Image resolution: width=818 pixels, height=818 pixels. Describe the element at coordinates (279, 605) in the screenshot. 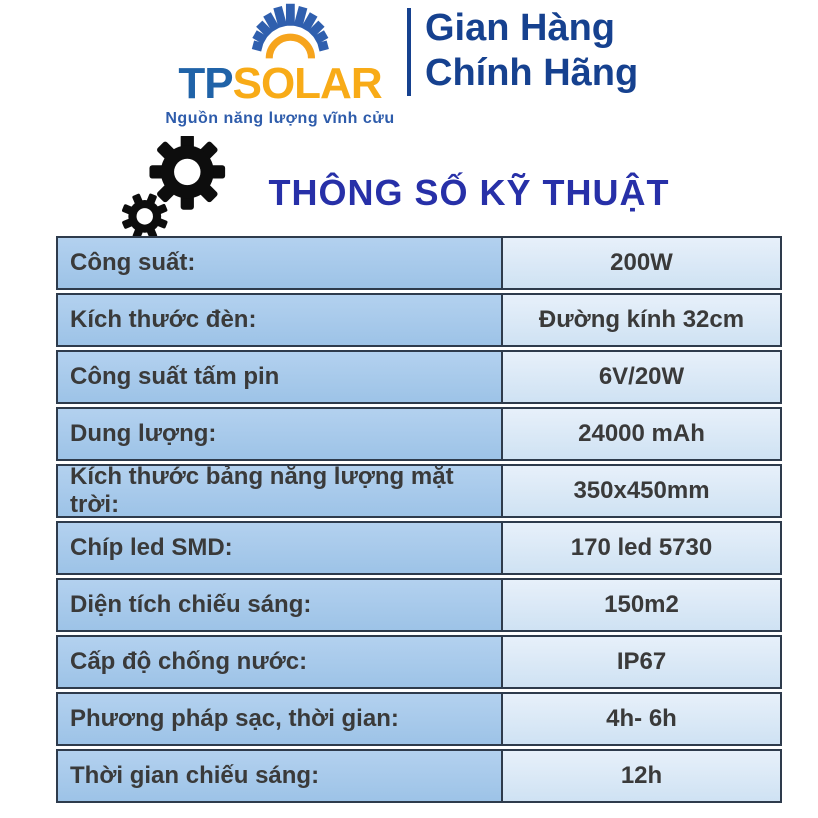

I see `spec-label: Diện tích chiếu sáng:` at that location.